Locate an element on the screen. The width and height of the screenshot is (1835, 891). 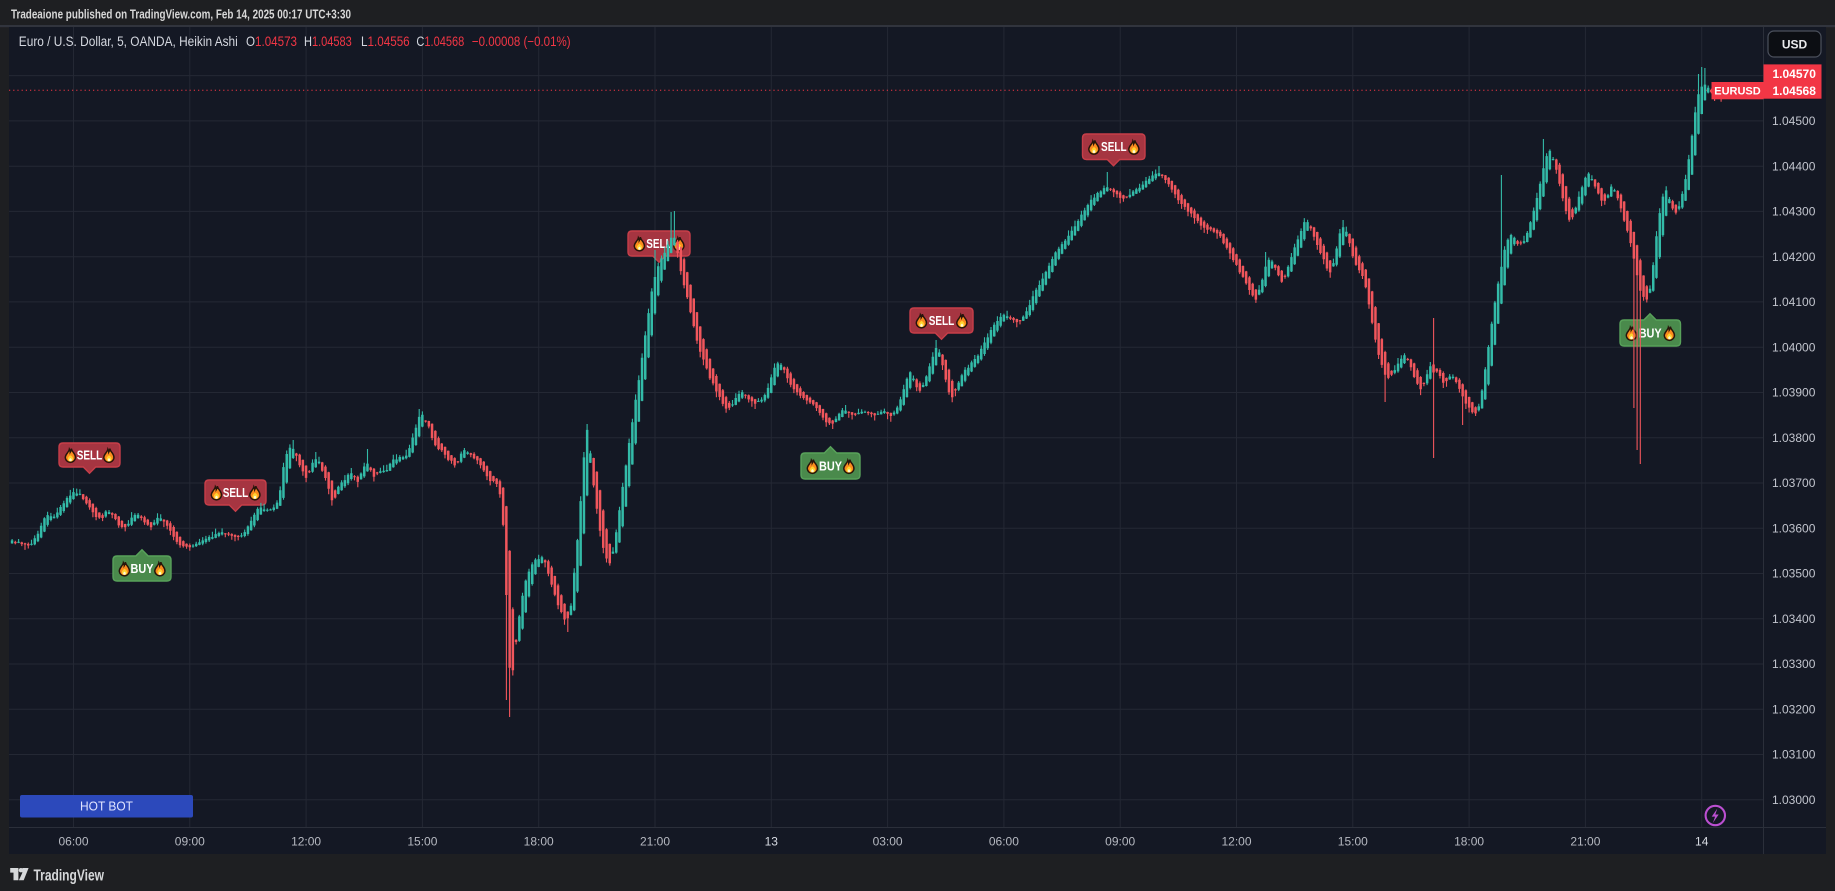
svg-text: 1.03000 is located at coordinates (1794, 800).